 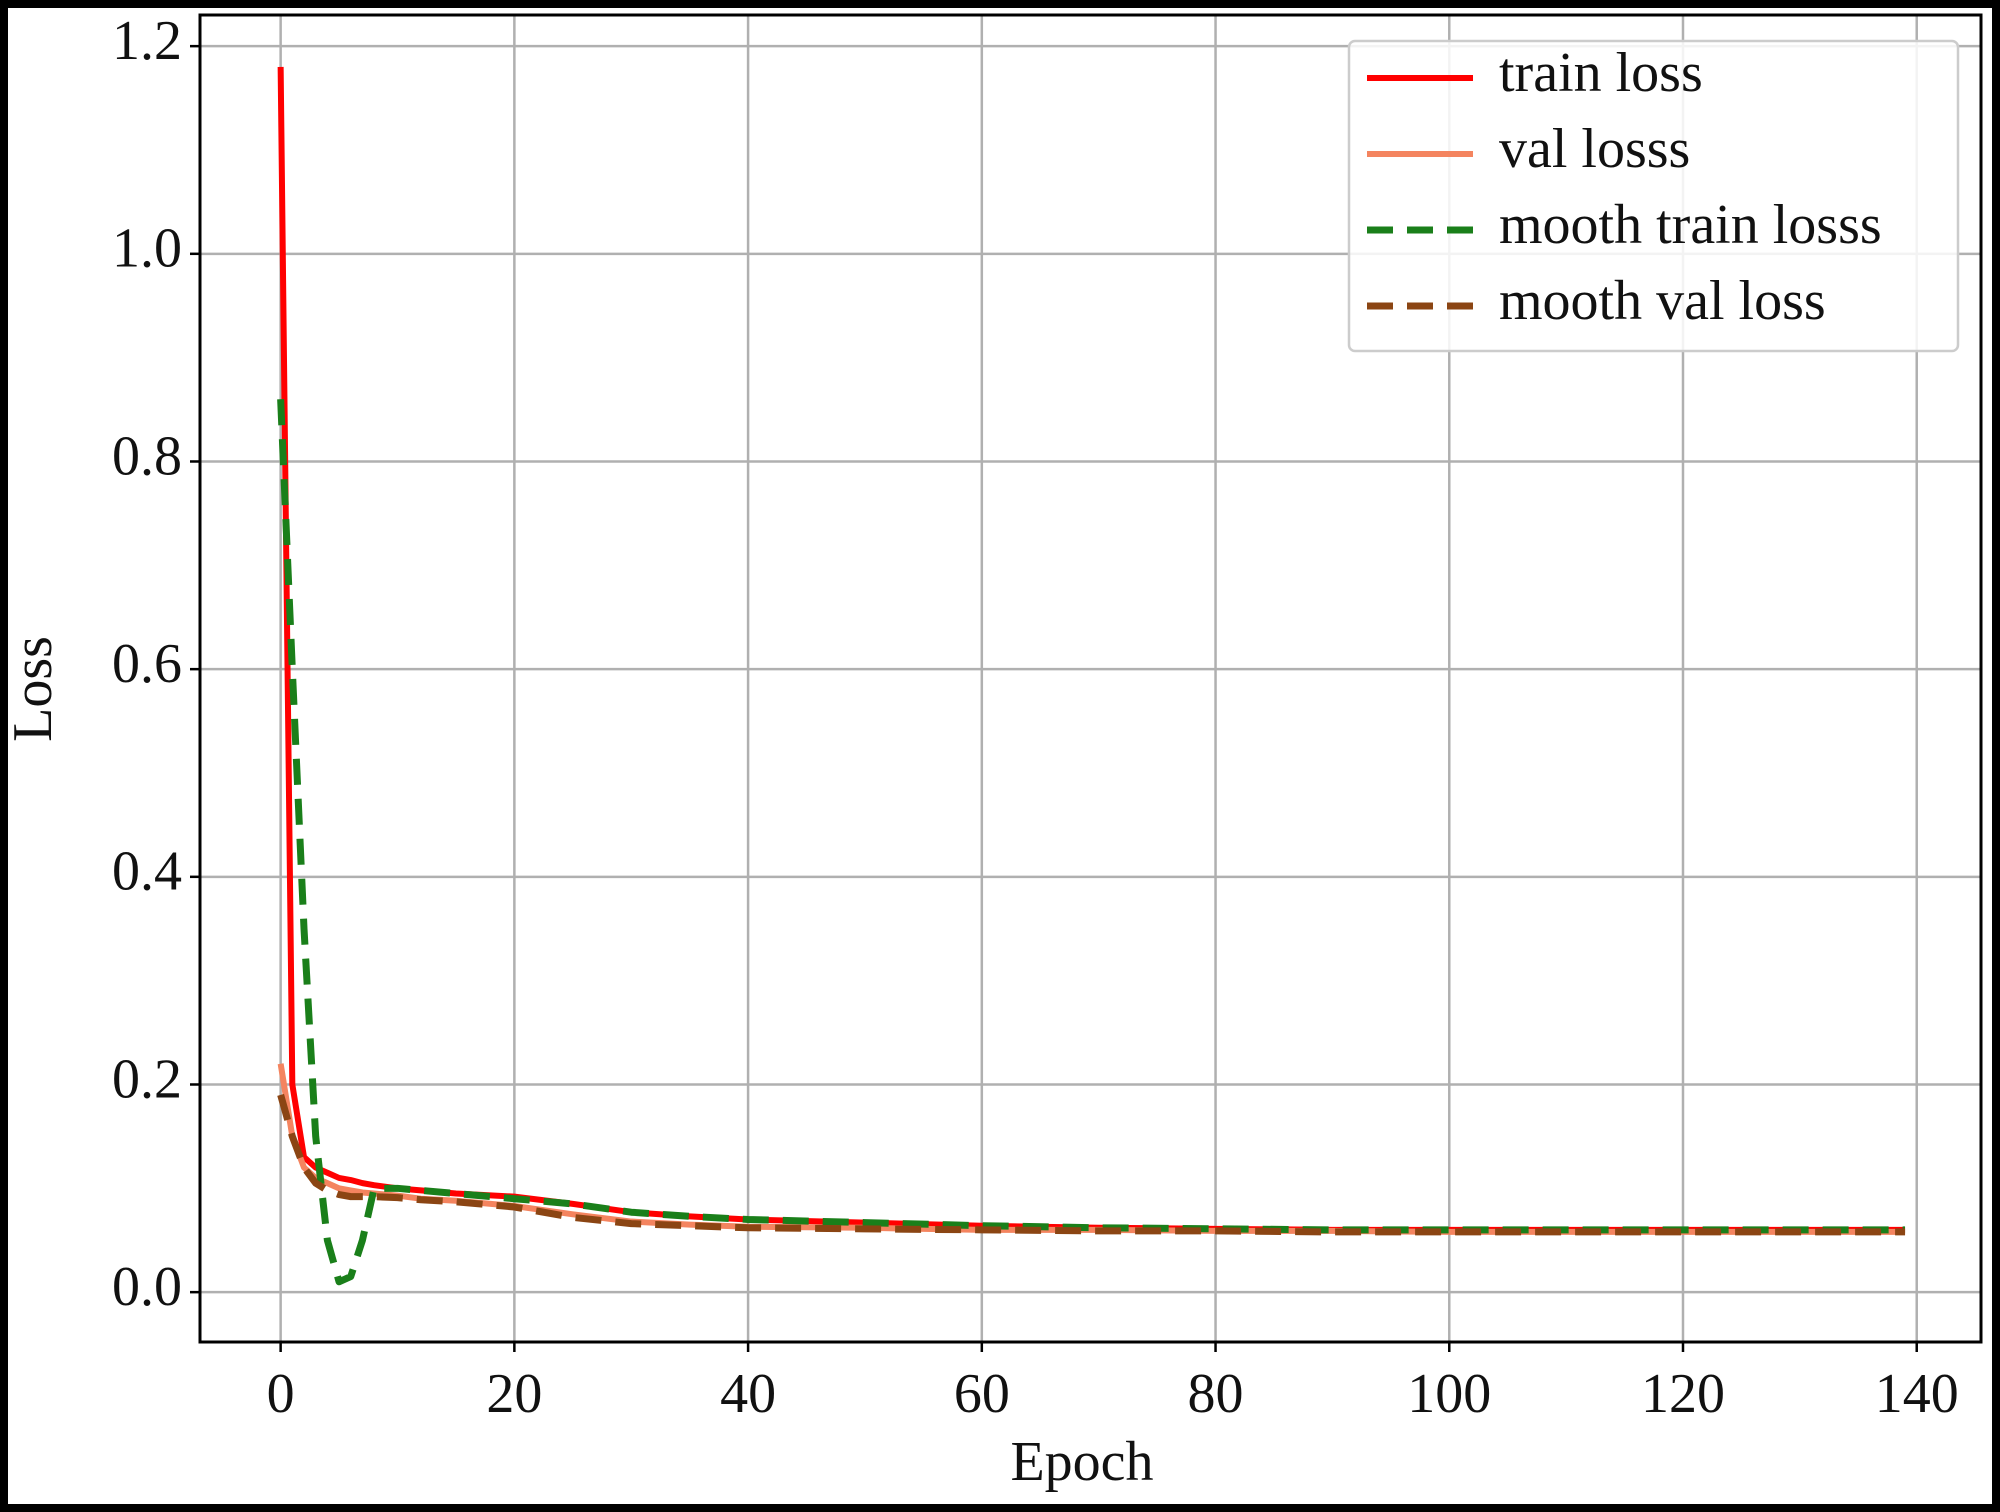 What do you see at coordinates (748, 1394) in the screenshot?
I see `x-tick-label: 40` at bounding box center [748, 1394].